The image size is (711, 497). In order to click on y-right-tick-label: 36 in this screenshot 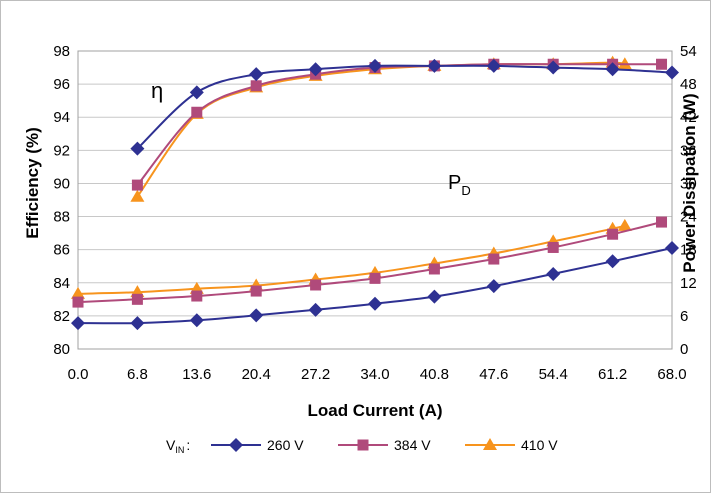, I will do `click(688, 150)`.